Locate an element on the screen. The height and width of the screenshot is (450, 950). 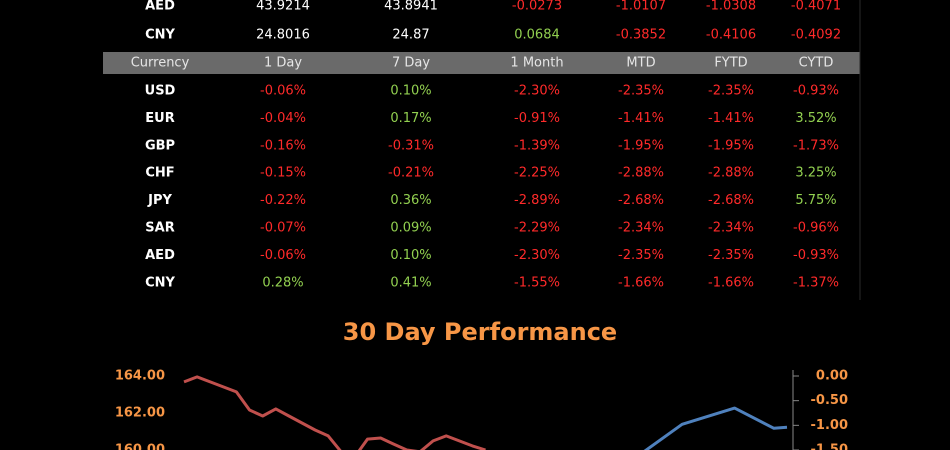
table-cell: -2.25% is located at coordinates (537, 173).